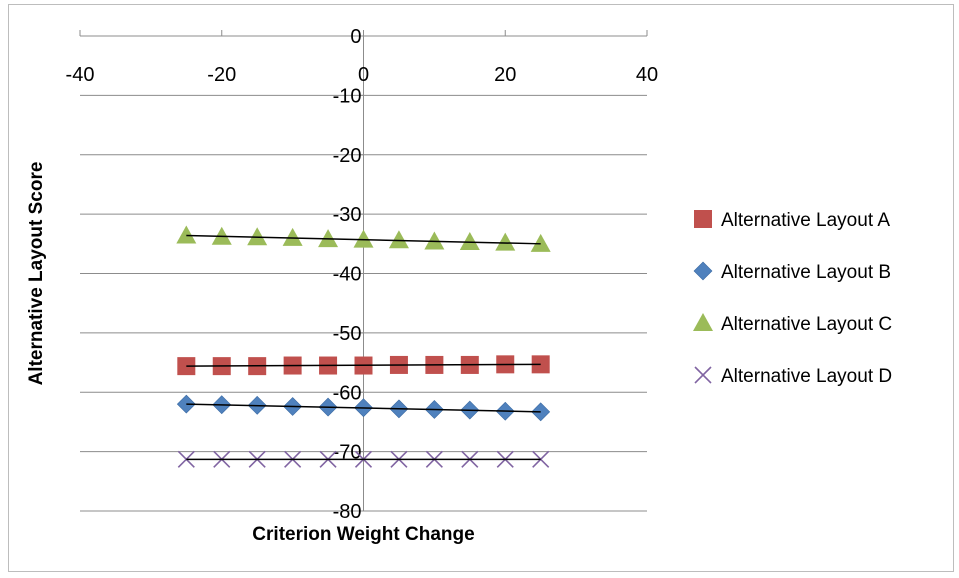 This screenshot has height=578, width=959. I want to click on x-axis-title: Criterion Weight Change, so click(363, 534).